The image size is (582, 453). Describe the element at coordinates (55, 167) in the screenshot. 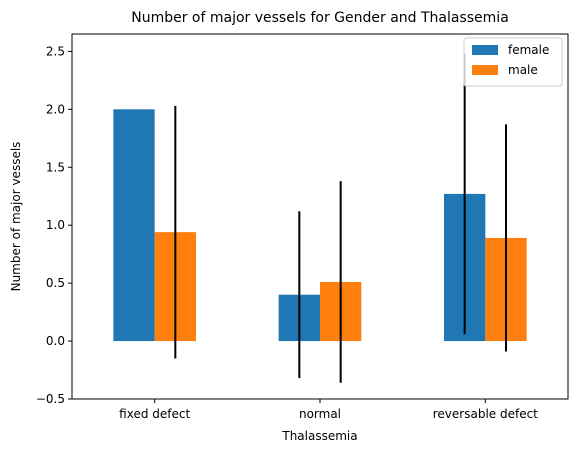

I see `y-tick-label: 1.5` at that location.